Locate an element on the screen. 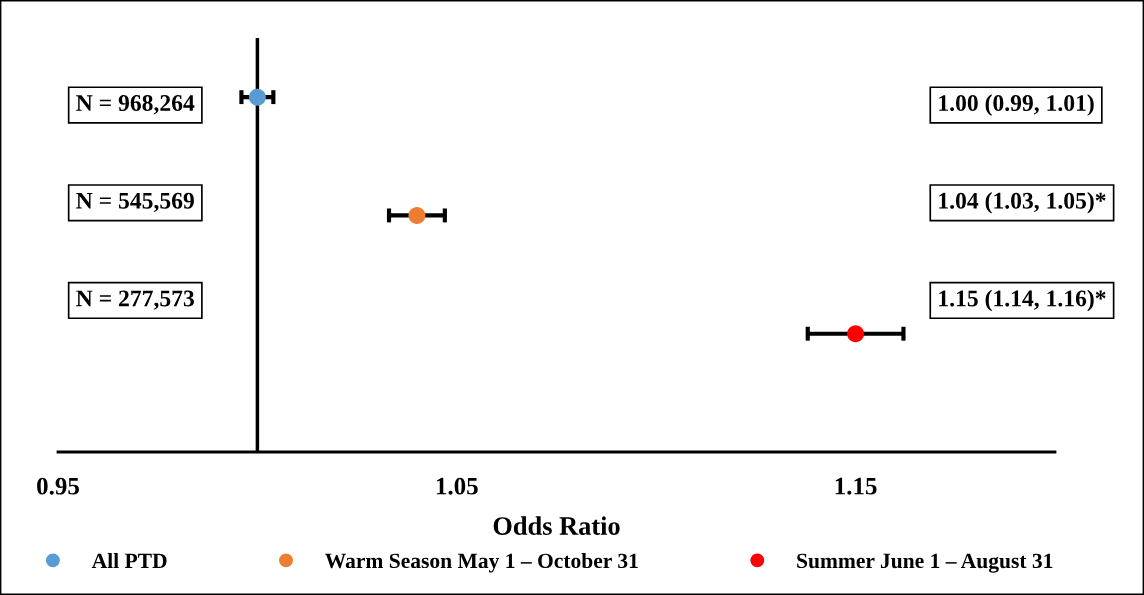 The width and height of the screenshot is (1144, 595). x-tick-label: 0.95 is located at coordinates (58, 486).